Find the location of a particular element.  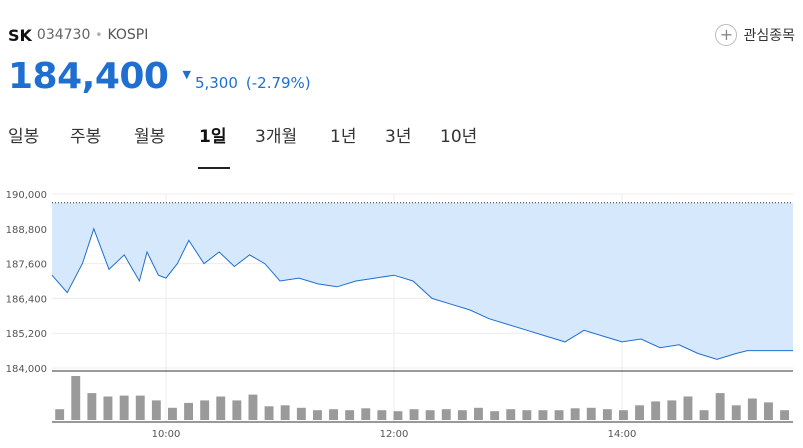

down-arrow-icon: ▼ is located at coordinates (186, 74).